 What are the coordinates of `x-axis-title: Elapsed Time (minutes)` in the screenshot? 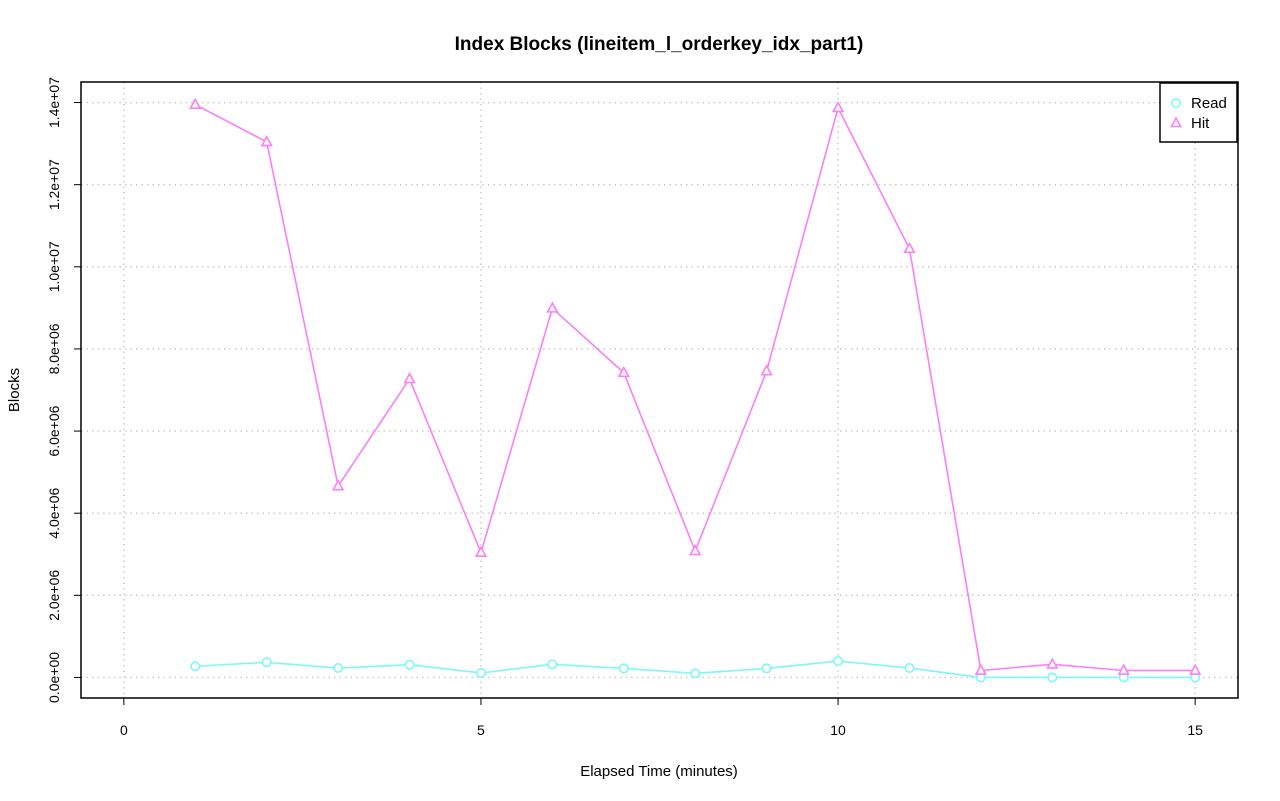 It's located at (659, 771).